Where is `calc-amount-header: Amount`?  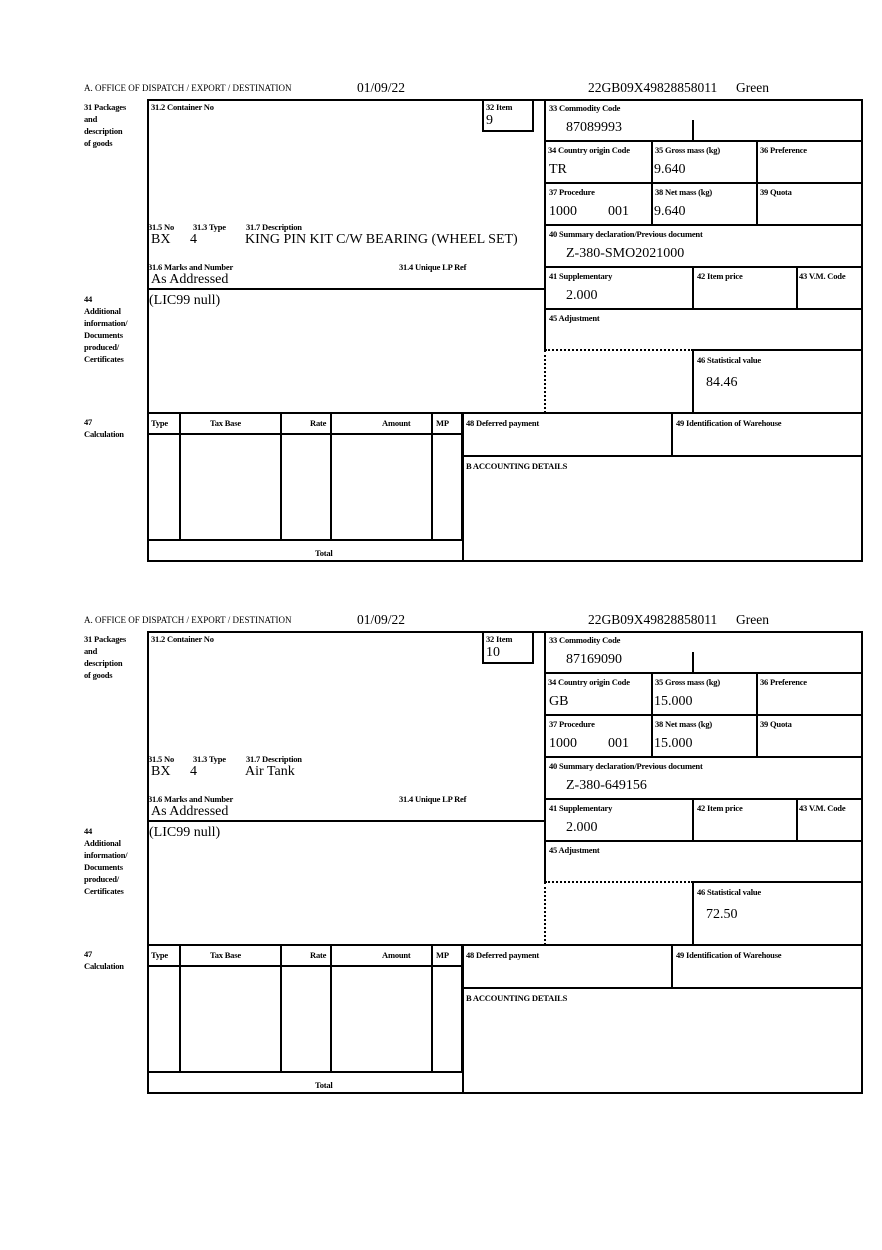
calc-amount-header: Amount is located at coordinates (396, 423).